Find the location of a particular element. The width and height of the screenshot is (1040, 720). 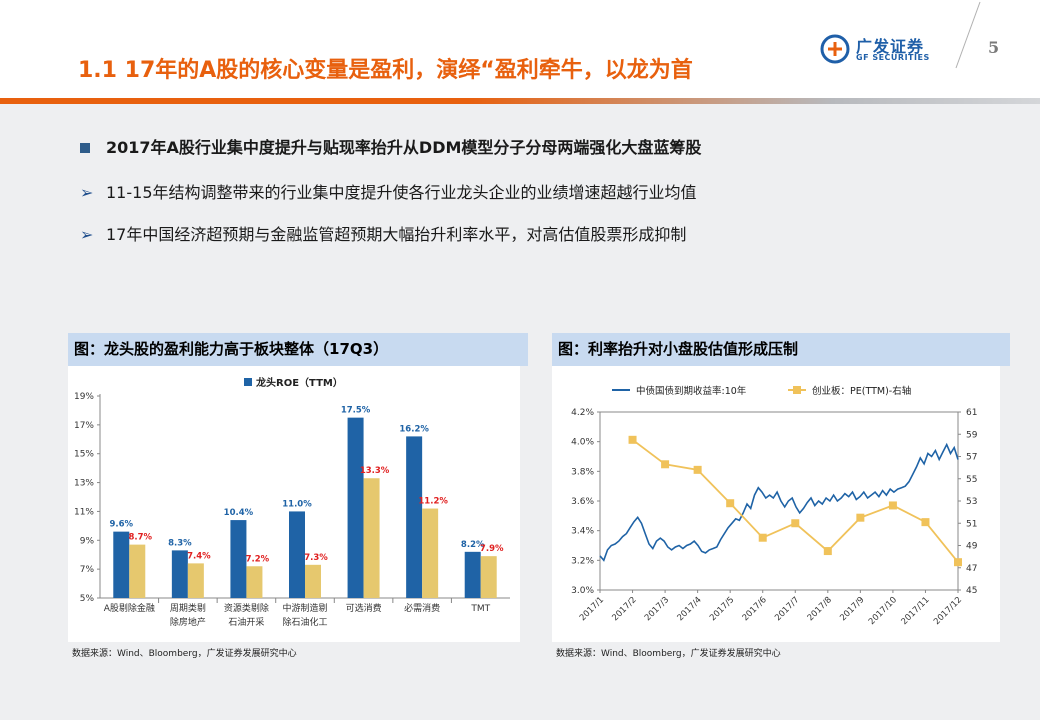

x-tick-label: 2017/11 is located at coordinates (916, 611).